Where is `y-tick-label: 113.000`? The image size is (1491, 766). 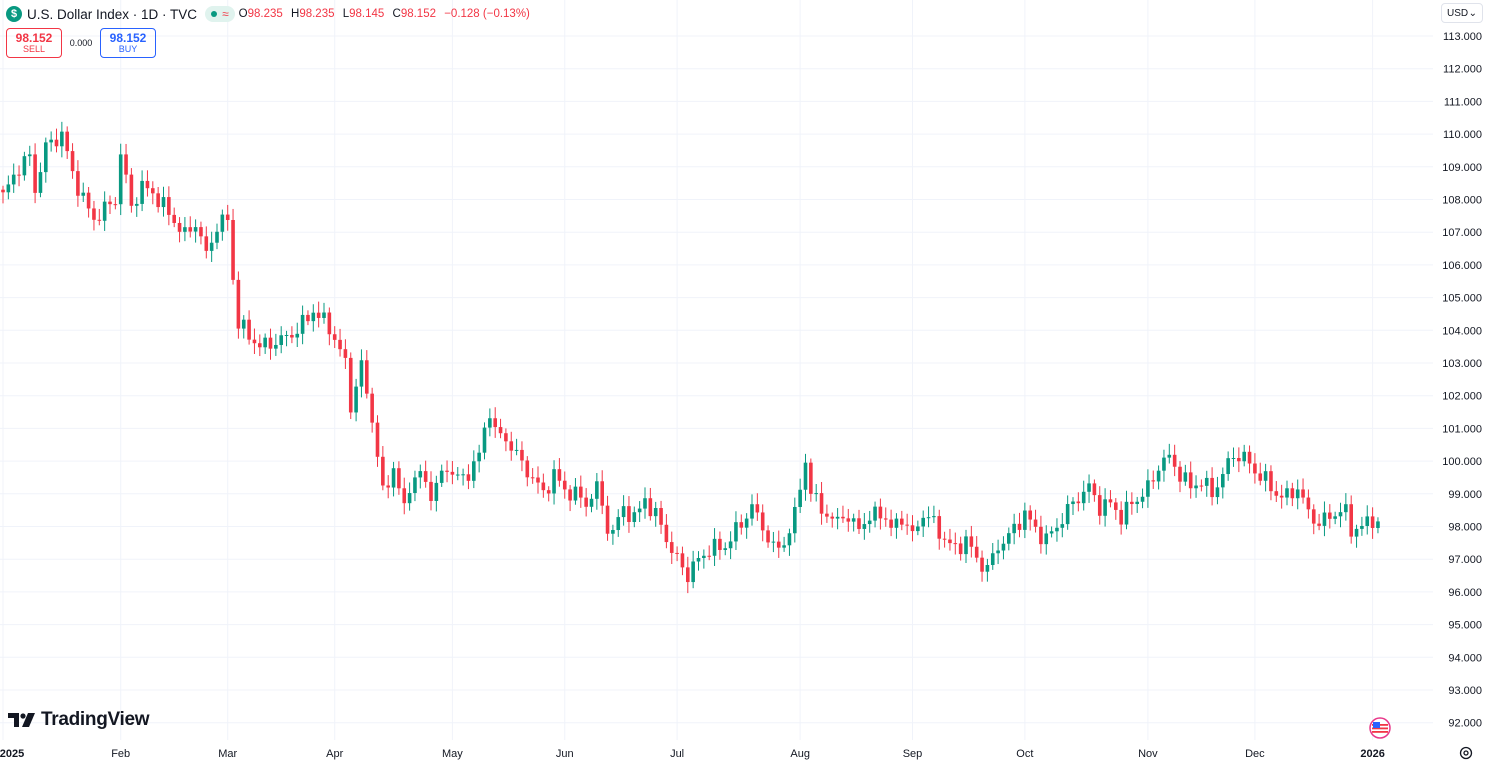 y-tick-label: 113.000 is located at coordinates (1462, 37).